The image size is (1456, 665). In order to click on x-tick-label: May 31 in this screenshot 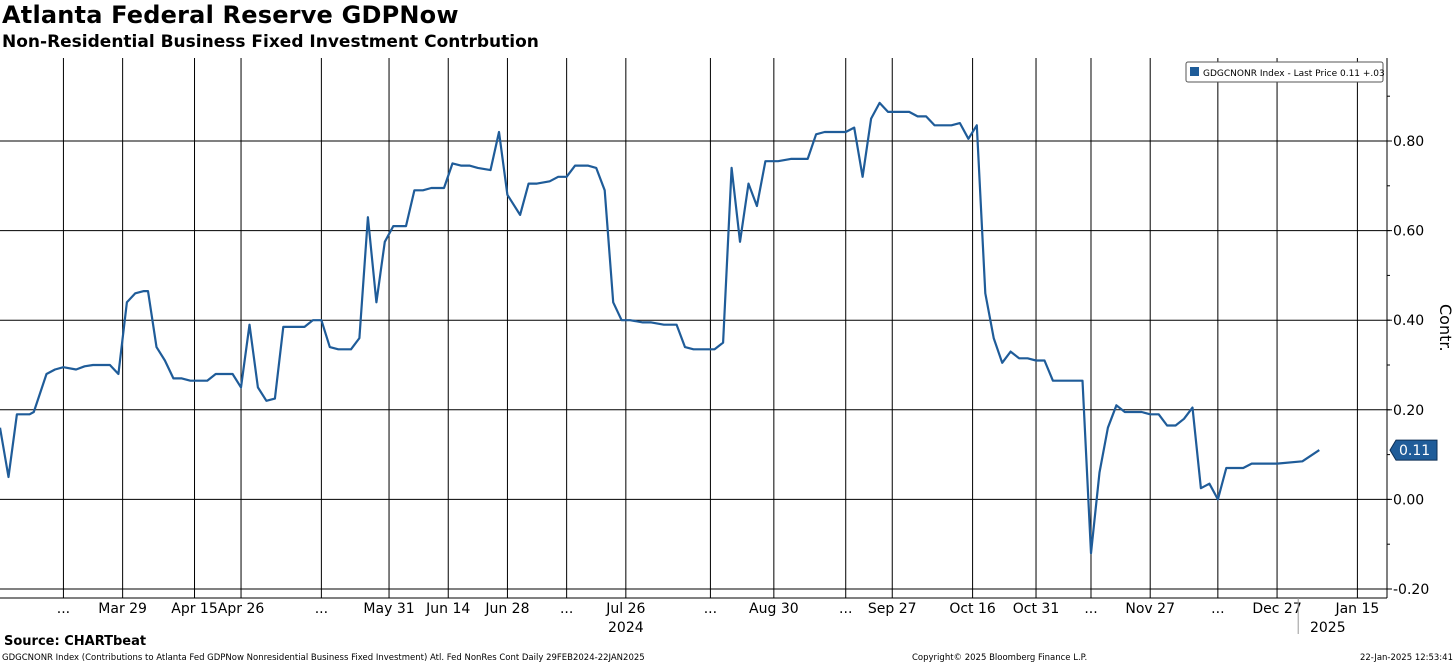, I will do `click(388, 609)`.